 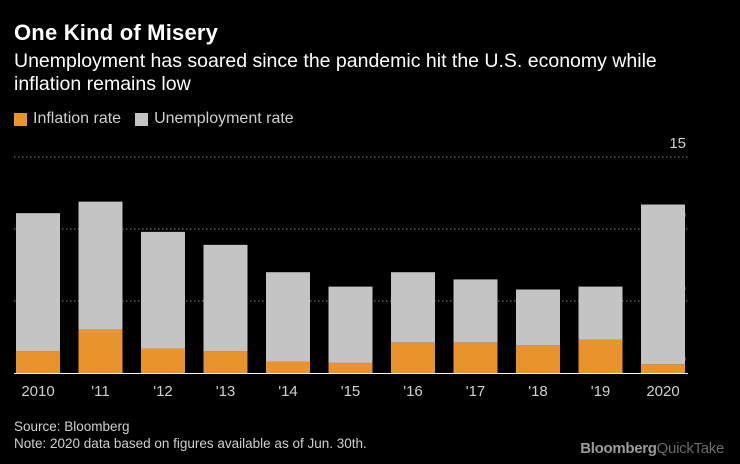 I want to click on legend-item-unemployment: Unemployment rate, so click(x=214, y=119).